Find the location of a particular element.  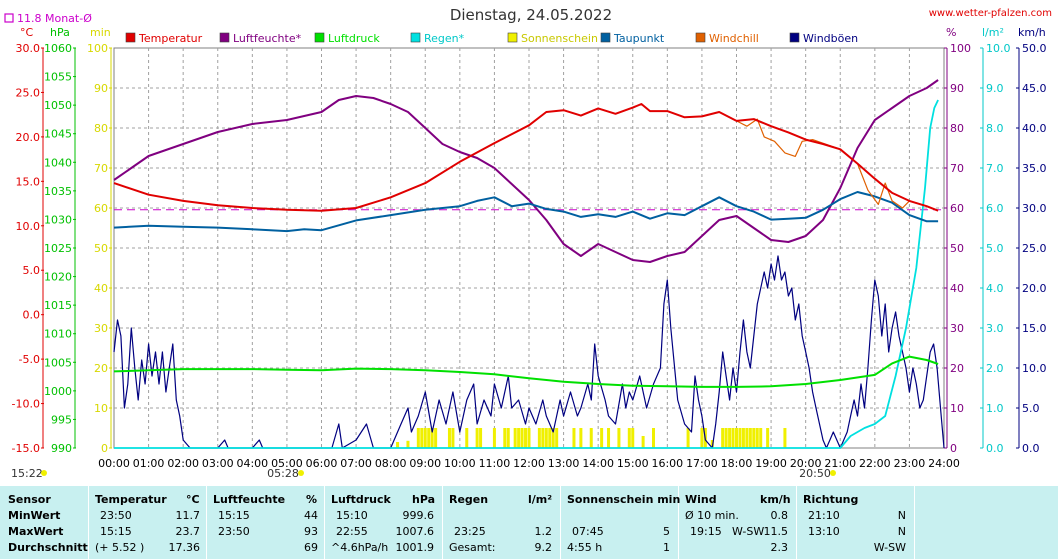

wind-min: 0.8 is located at coordinates (779, 515).